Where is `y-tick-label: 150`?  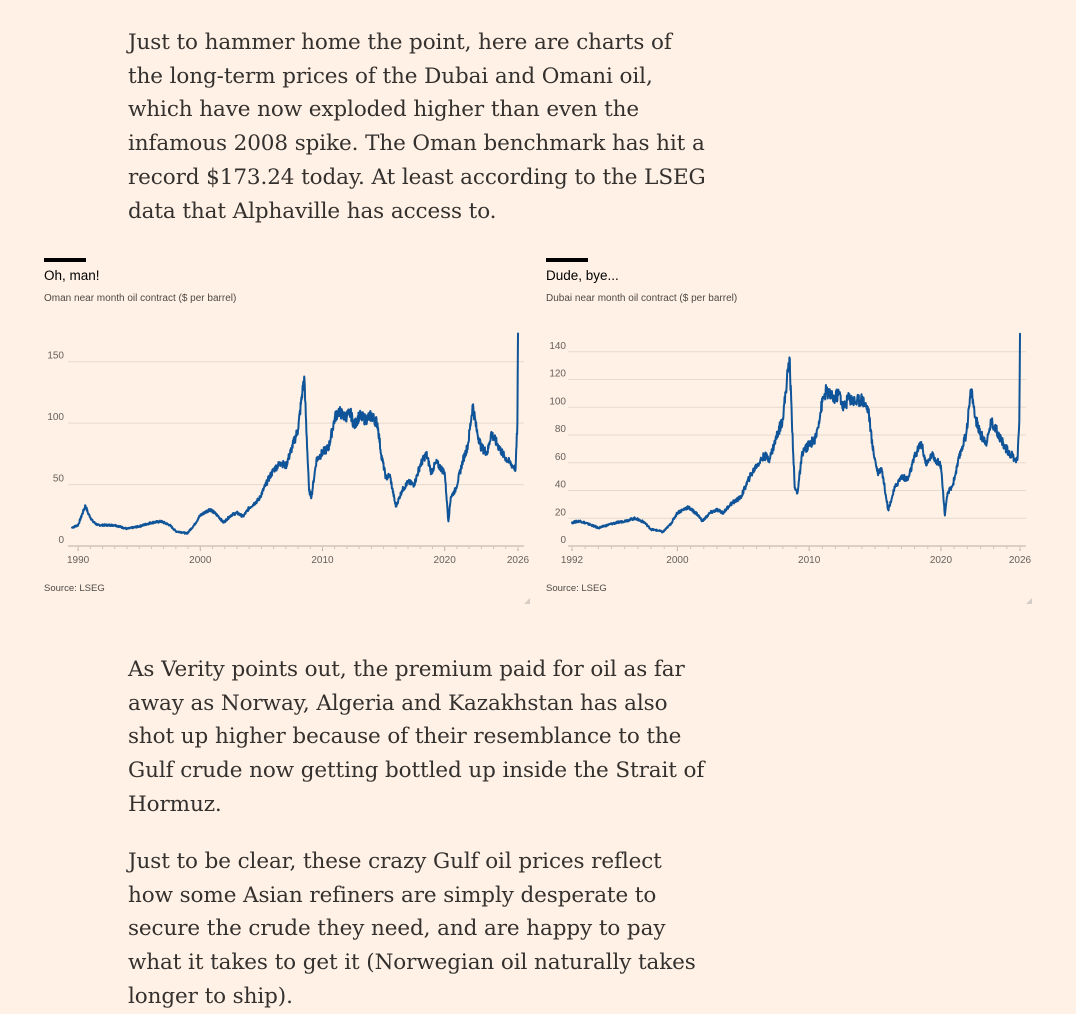 y-tick-label: 150 is located at coordinates (55, 356).